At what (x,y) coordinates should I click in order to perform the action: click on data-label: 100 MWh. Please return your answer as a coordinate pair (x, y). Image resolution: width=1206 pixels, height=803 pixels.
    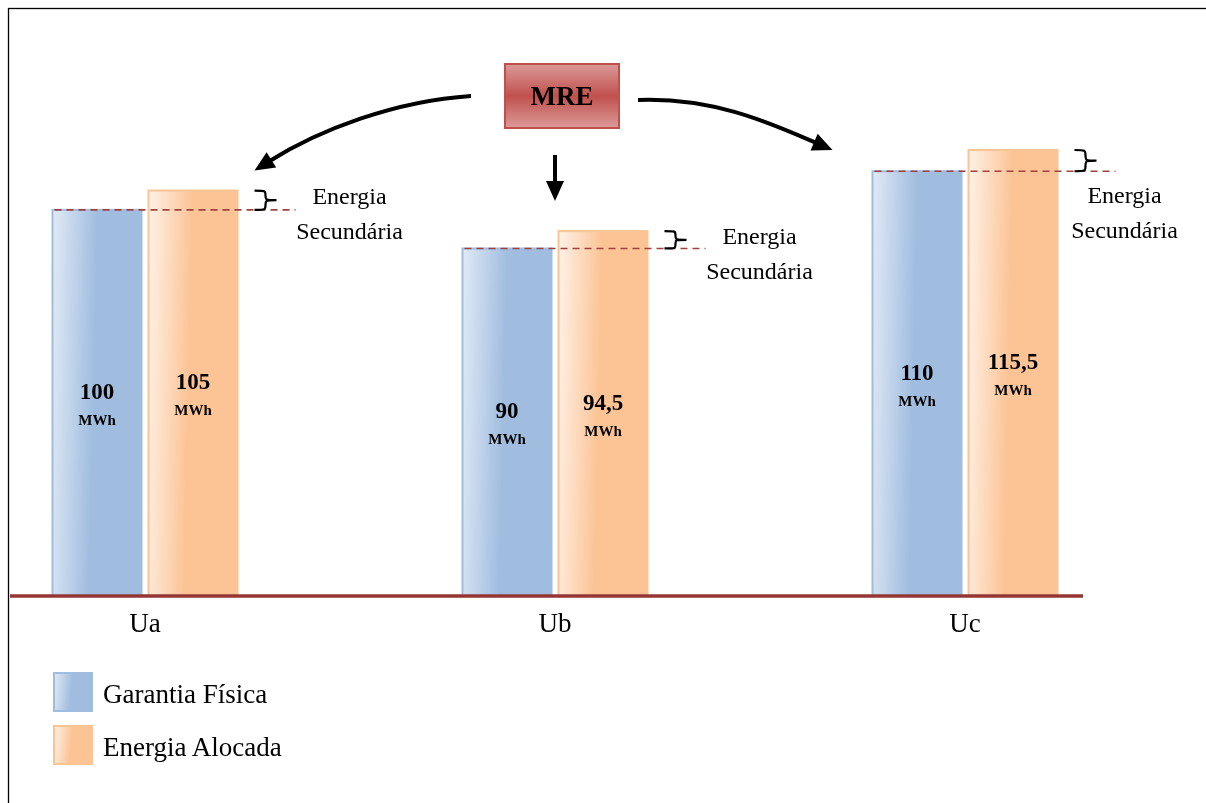
    Looking at the image, I should click on (97, 403).